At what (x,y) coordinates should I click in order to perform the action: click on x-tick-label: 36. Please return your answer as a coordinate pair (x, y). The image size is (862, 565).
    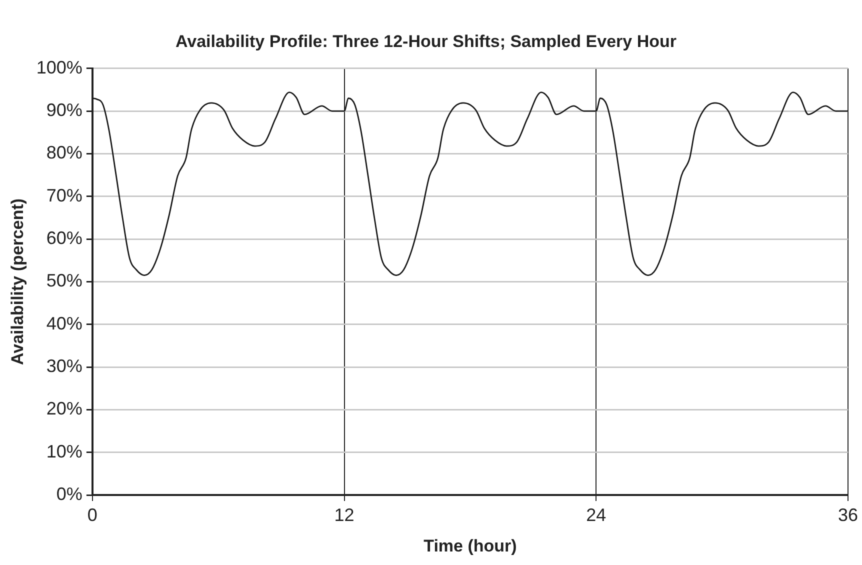
    Looking at the image, I should click on (848, 514).